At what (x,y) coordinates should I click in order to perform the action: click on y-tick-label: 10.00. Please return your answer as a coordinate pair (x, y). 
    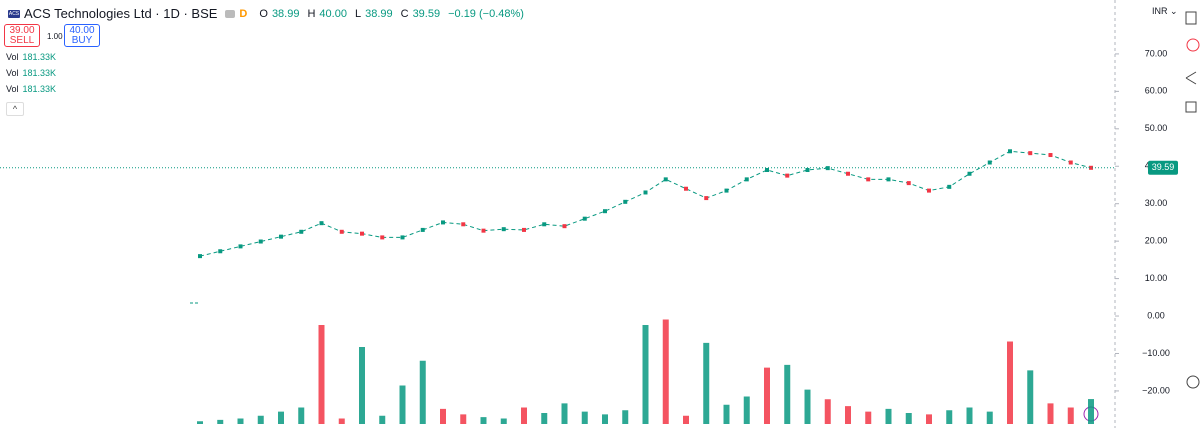
    Looking at the image, I should click on (1156, 278).